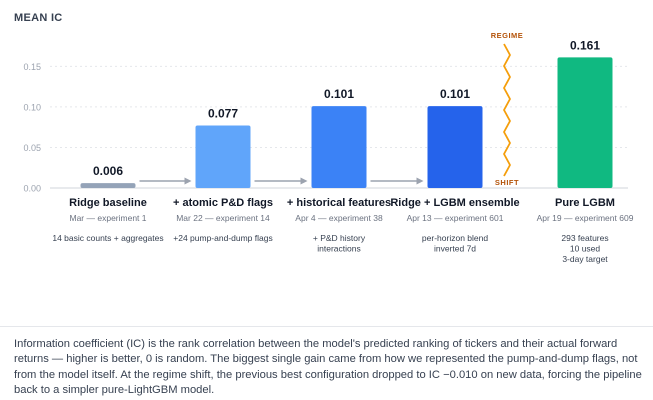 Image resolution: width=653 pixels, height=400 pixels. Describe the element at coordinates (38, 18) in the screenshot. I see `chart-title: MEAN IC` at that location.